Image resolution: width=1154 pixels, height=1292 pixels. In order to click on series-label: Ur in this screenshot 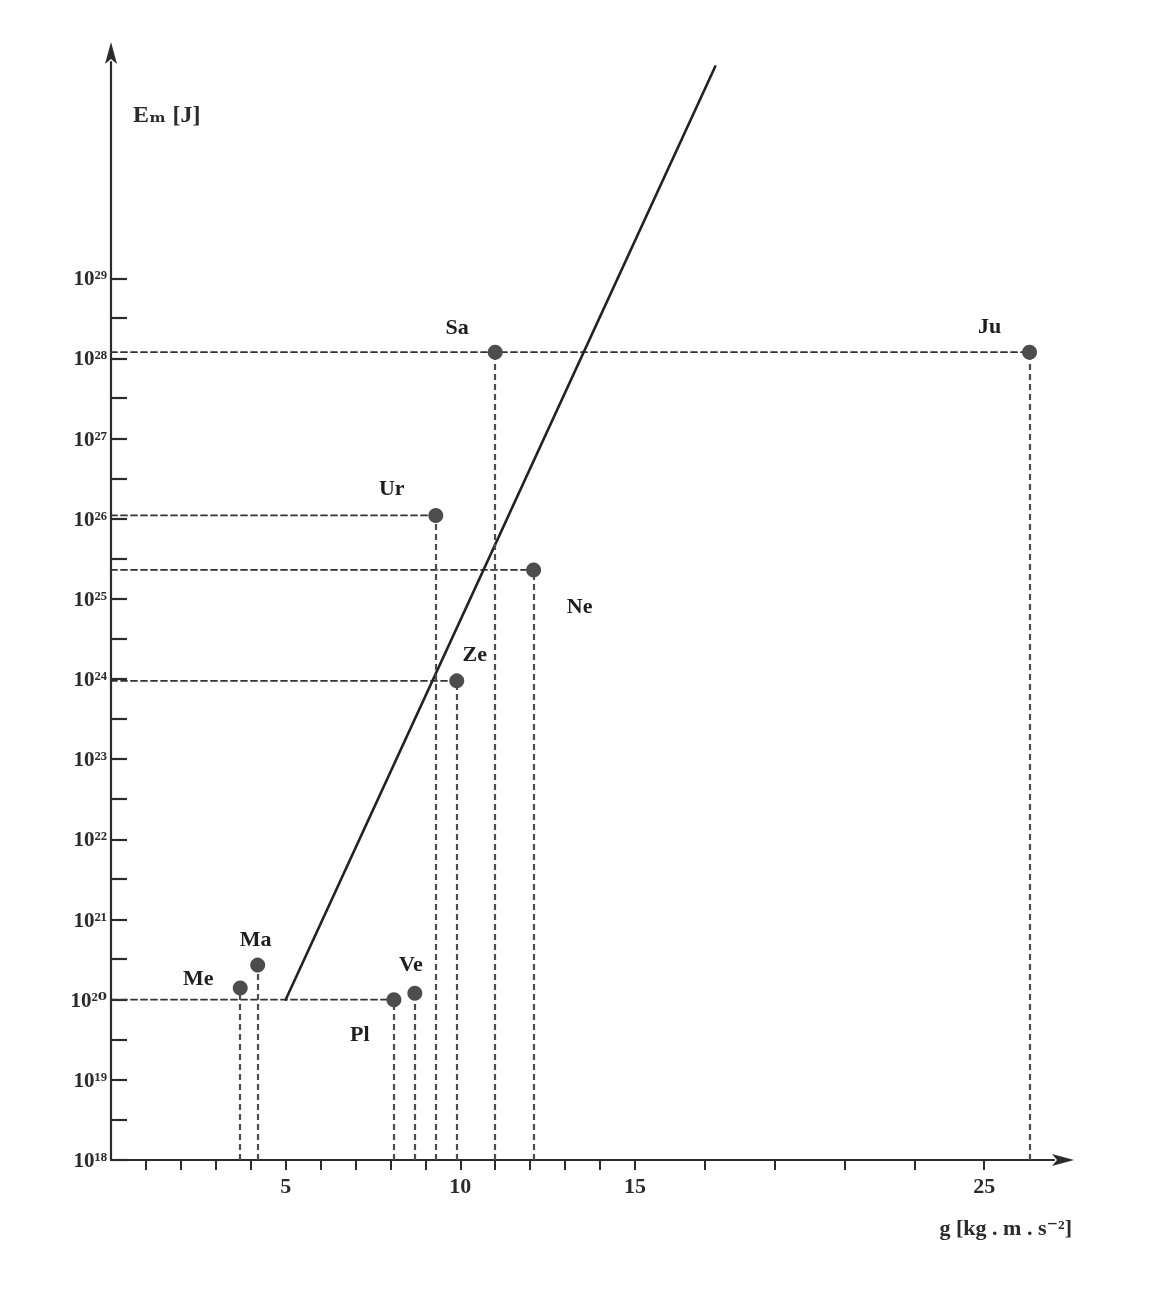, I will do `click(391, 487)`.